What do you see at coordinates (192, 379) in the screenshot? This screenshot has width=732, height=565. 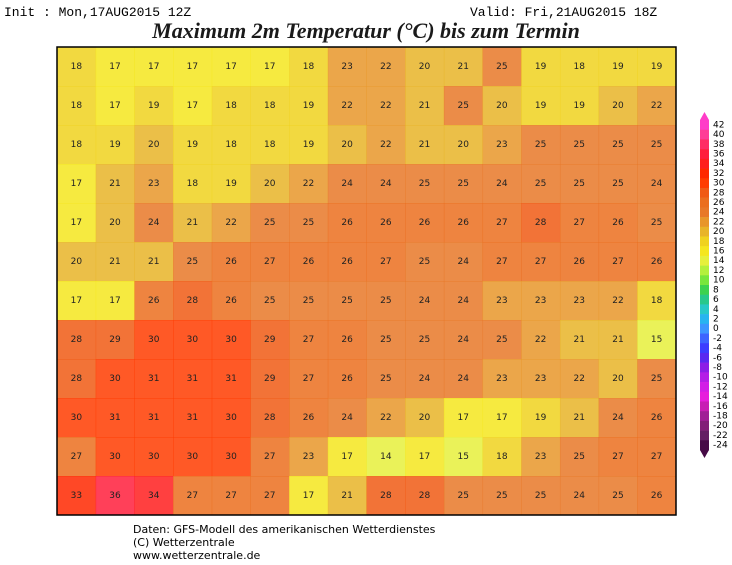 I see `temperature-value: 31` at bounding box center [192, 379].